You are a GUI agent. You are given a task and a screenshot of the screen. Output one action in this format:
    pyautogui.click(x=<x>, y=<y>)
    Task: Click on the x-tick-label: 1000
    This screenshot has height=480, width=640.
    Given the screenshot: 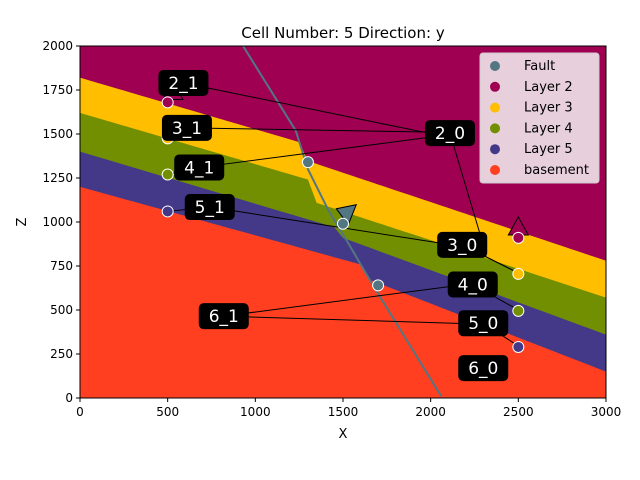 What is the action you would take?
    pyautogui.click(x=255, y=412)
    